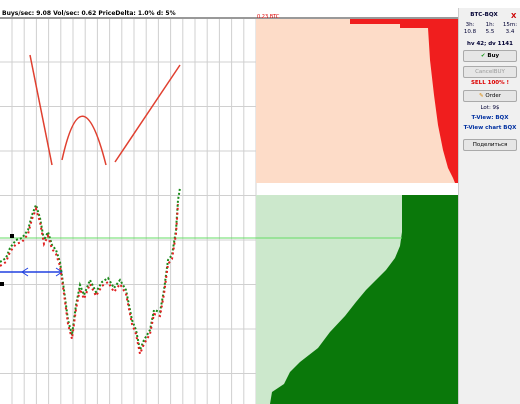 The height and width of the screenshot is (404, 520). I want to click on hv: hv 42; dv 1141, so click(490, 44).